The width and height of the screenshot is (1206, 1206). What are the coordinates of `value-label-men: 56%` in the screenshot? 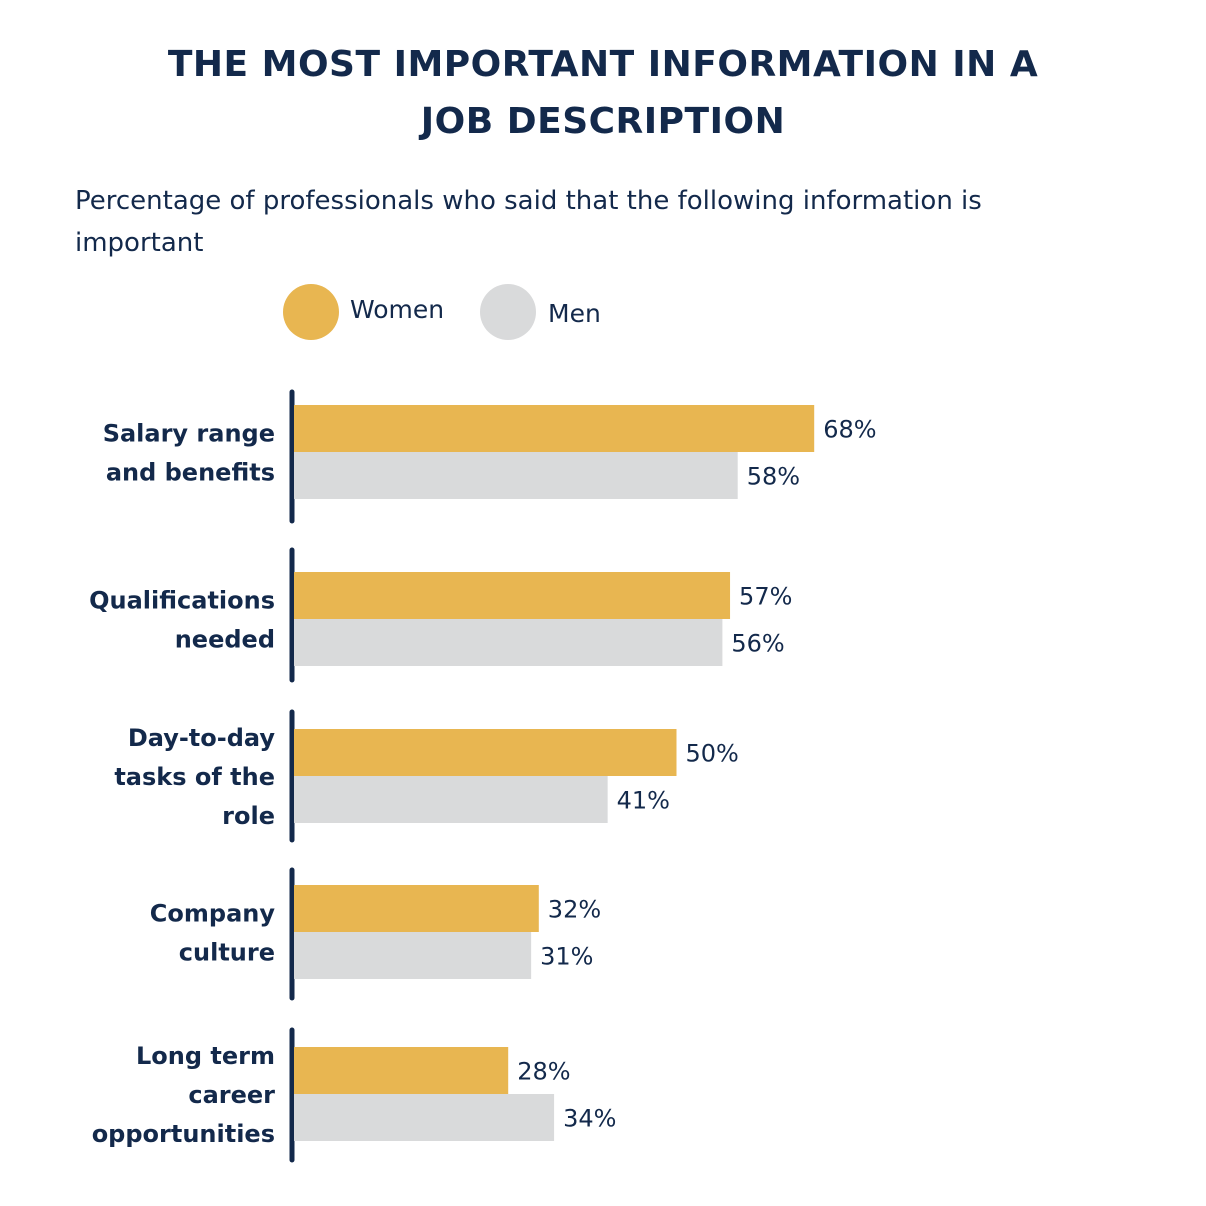 It's located at (757, 644).